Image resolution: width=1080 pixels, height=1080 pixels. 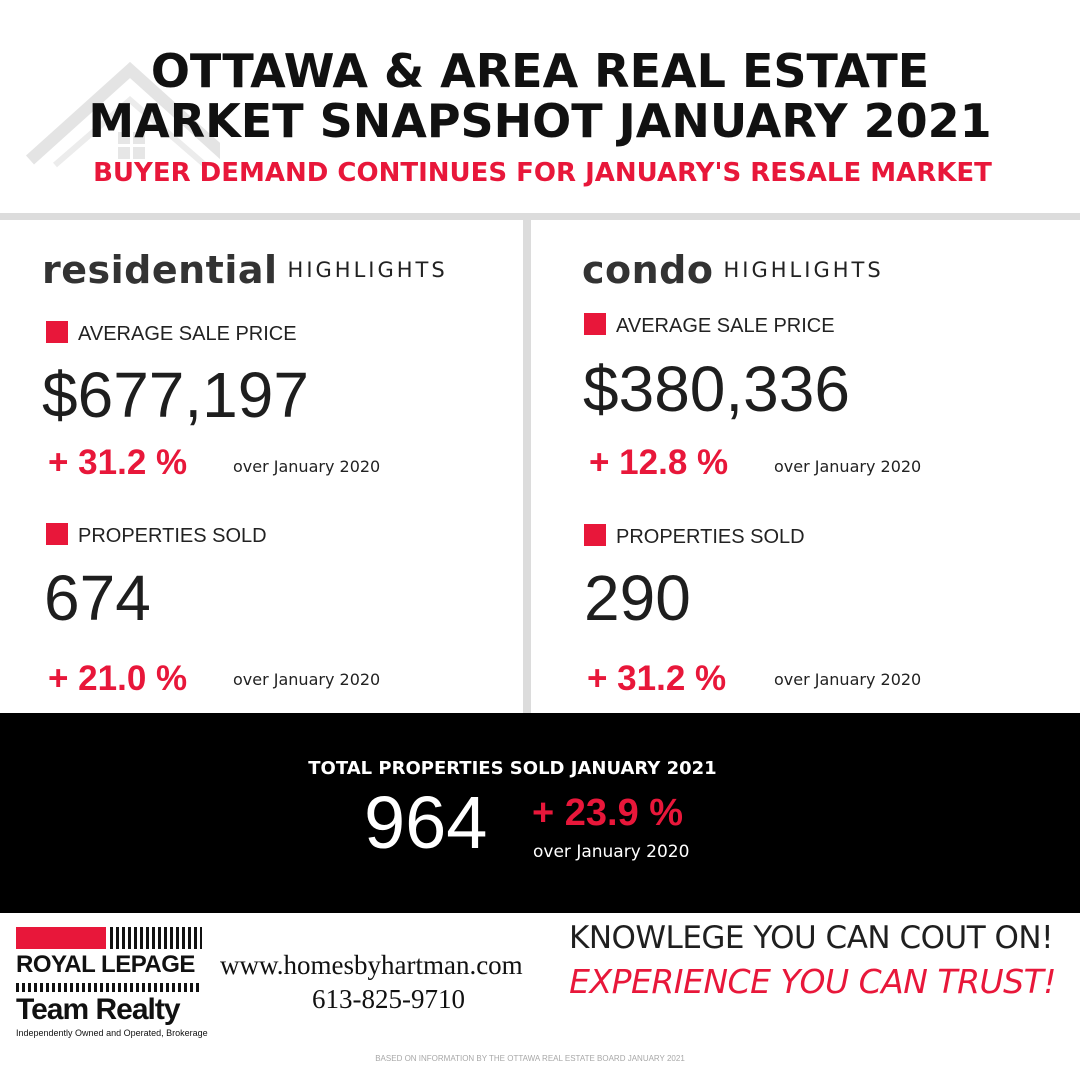 I want to click on condo-heading: condo HIGHLIGHTS, so click(x=733, y=270).